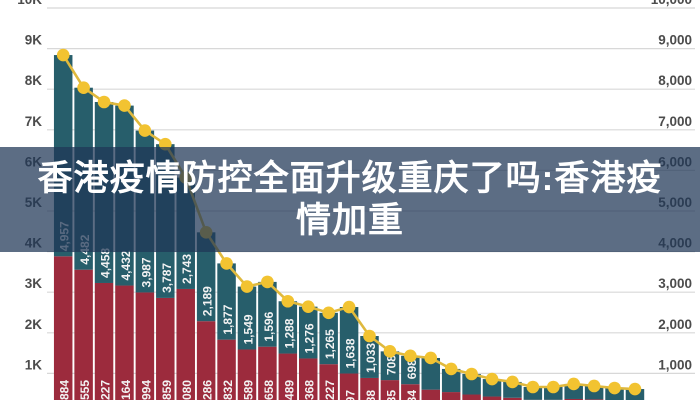 This screenshot has width=700, height=400. Describe the element at coordinates (412, 395) in the screenshot. I see `bar-bottom-value-label: 734` at that location.